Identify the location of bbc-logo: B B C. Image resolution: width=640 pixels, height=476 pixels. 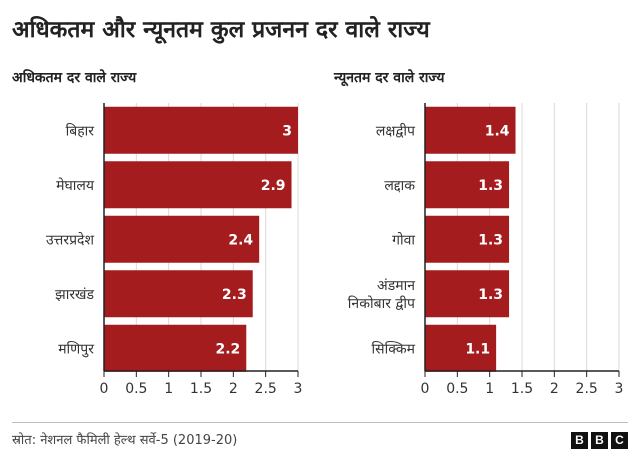
(599, 440).